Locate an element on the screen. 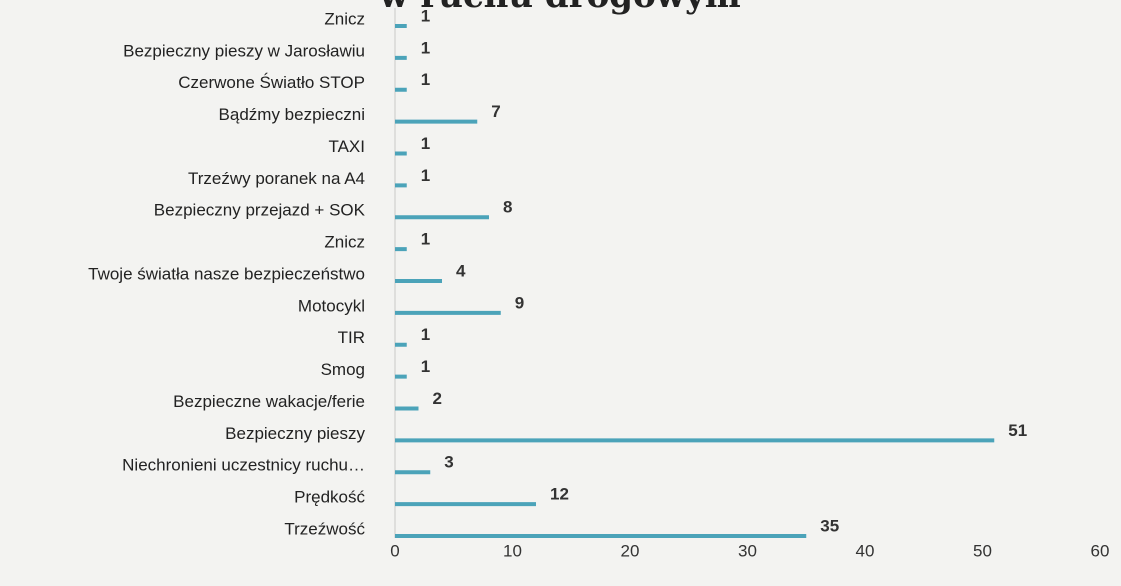  y-tick-label: TIR is located at coordinates (351, 337).